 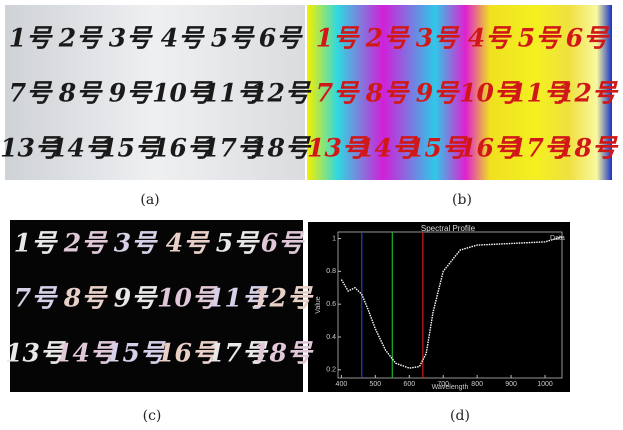 What do you see at coordinates (409, 384) in the screenshot?
I see `x-tick-label: 600` at bounding box center [409, 384].